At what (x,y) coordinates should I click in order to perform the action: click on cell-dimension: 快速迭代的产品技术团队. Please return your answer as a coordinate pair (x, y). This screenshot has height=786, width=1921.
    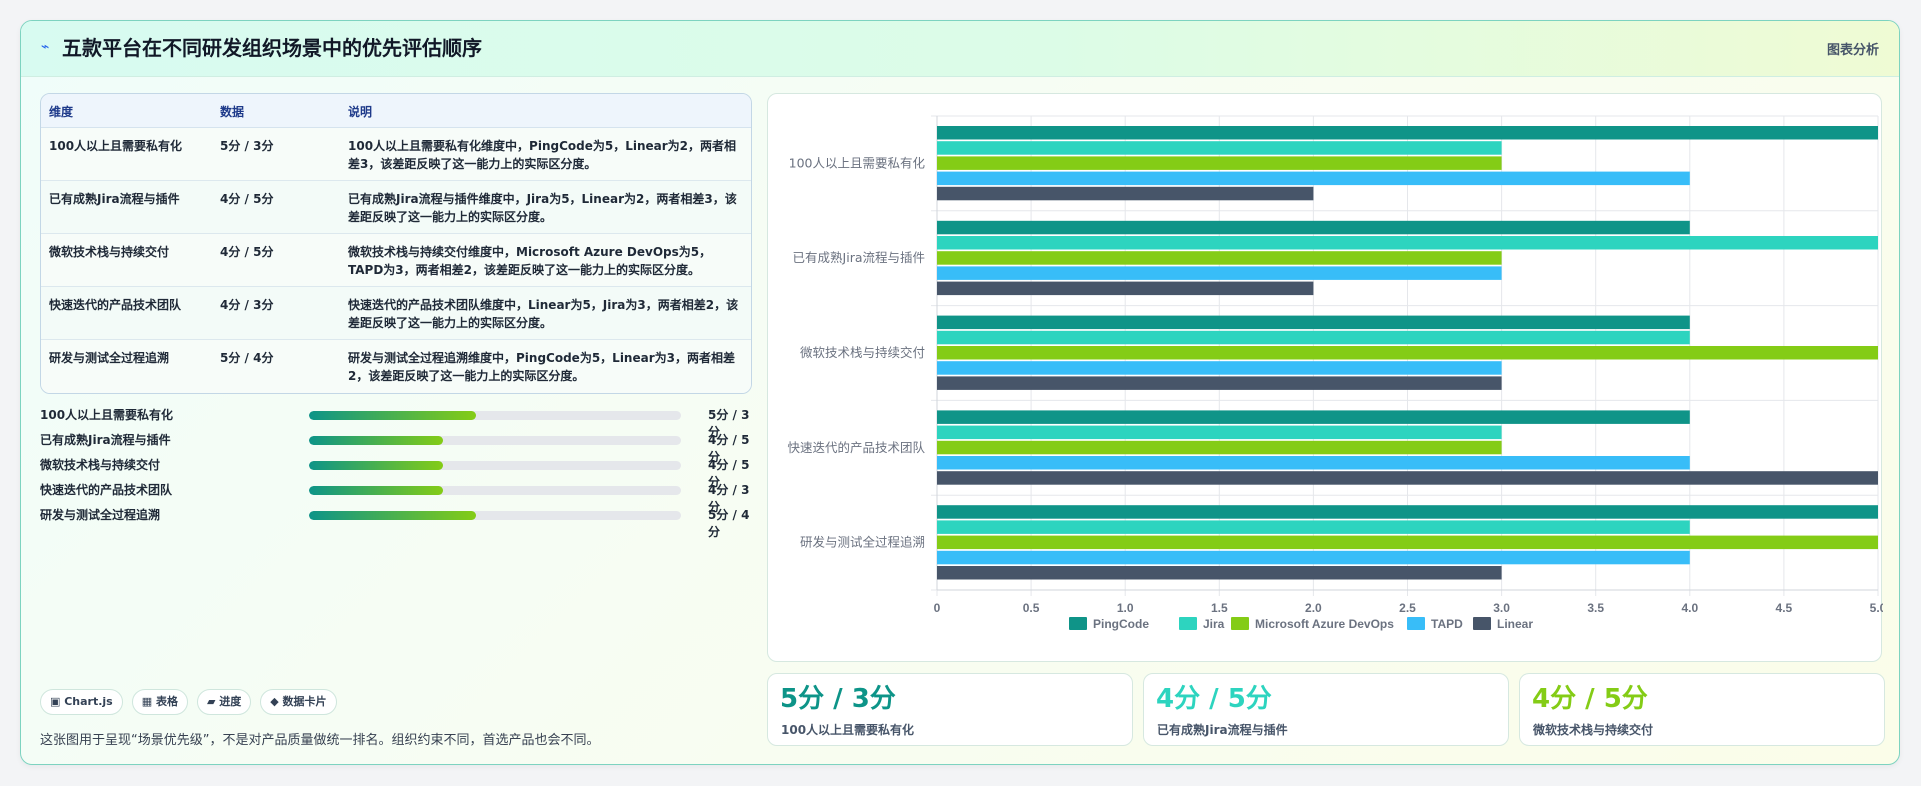
    Looking at the image, I should click on (115, 305).